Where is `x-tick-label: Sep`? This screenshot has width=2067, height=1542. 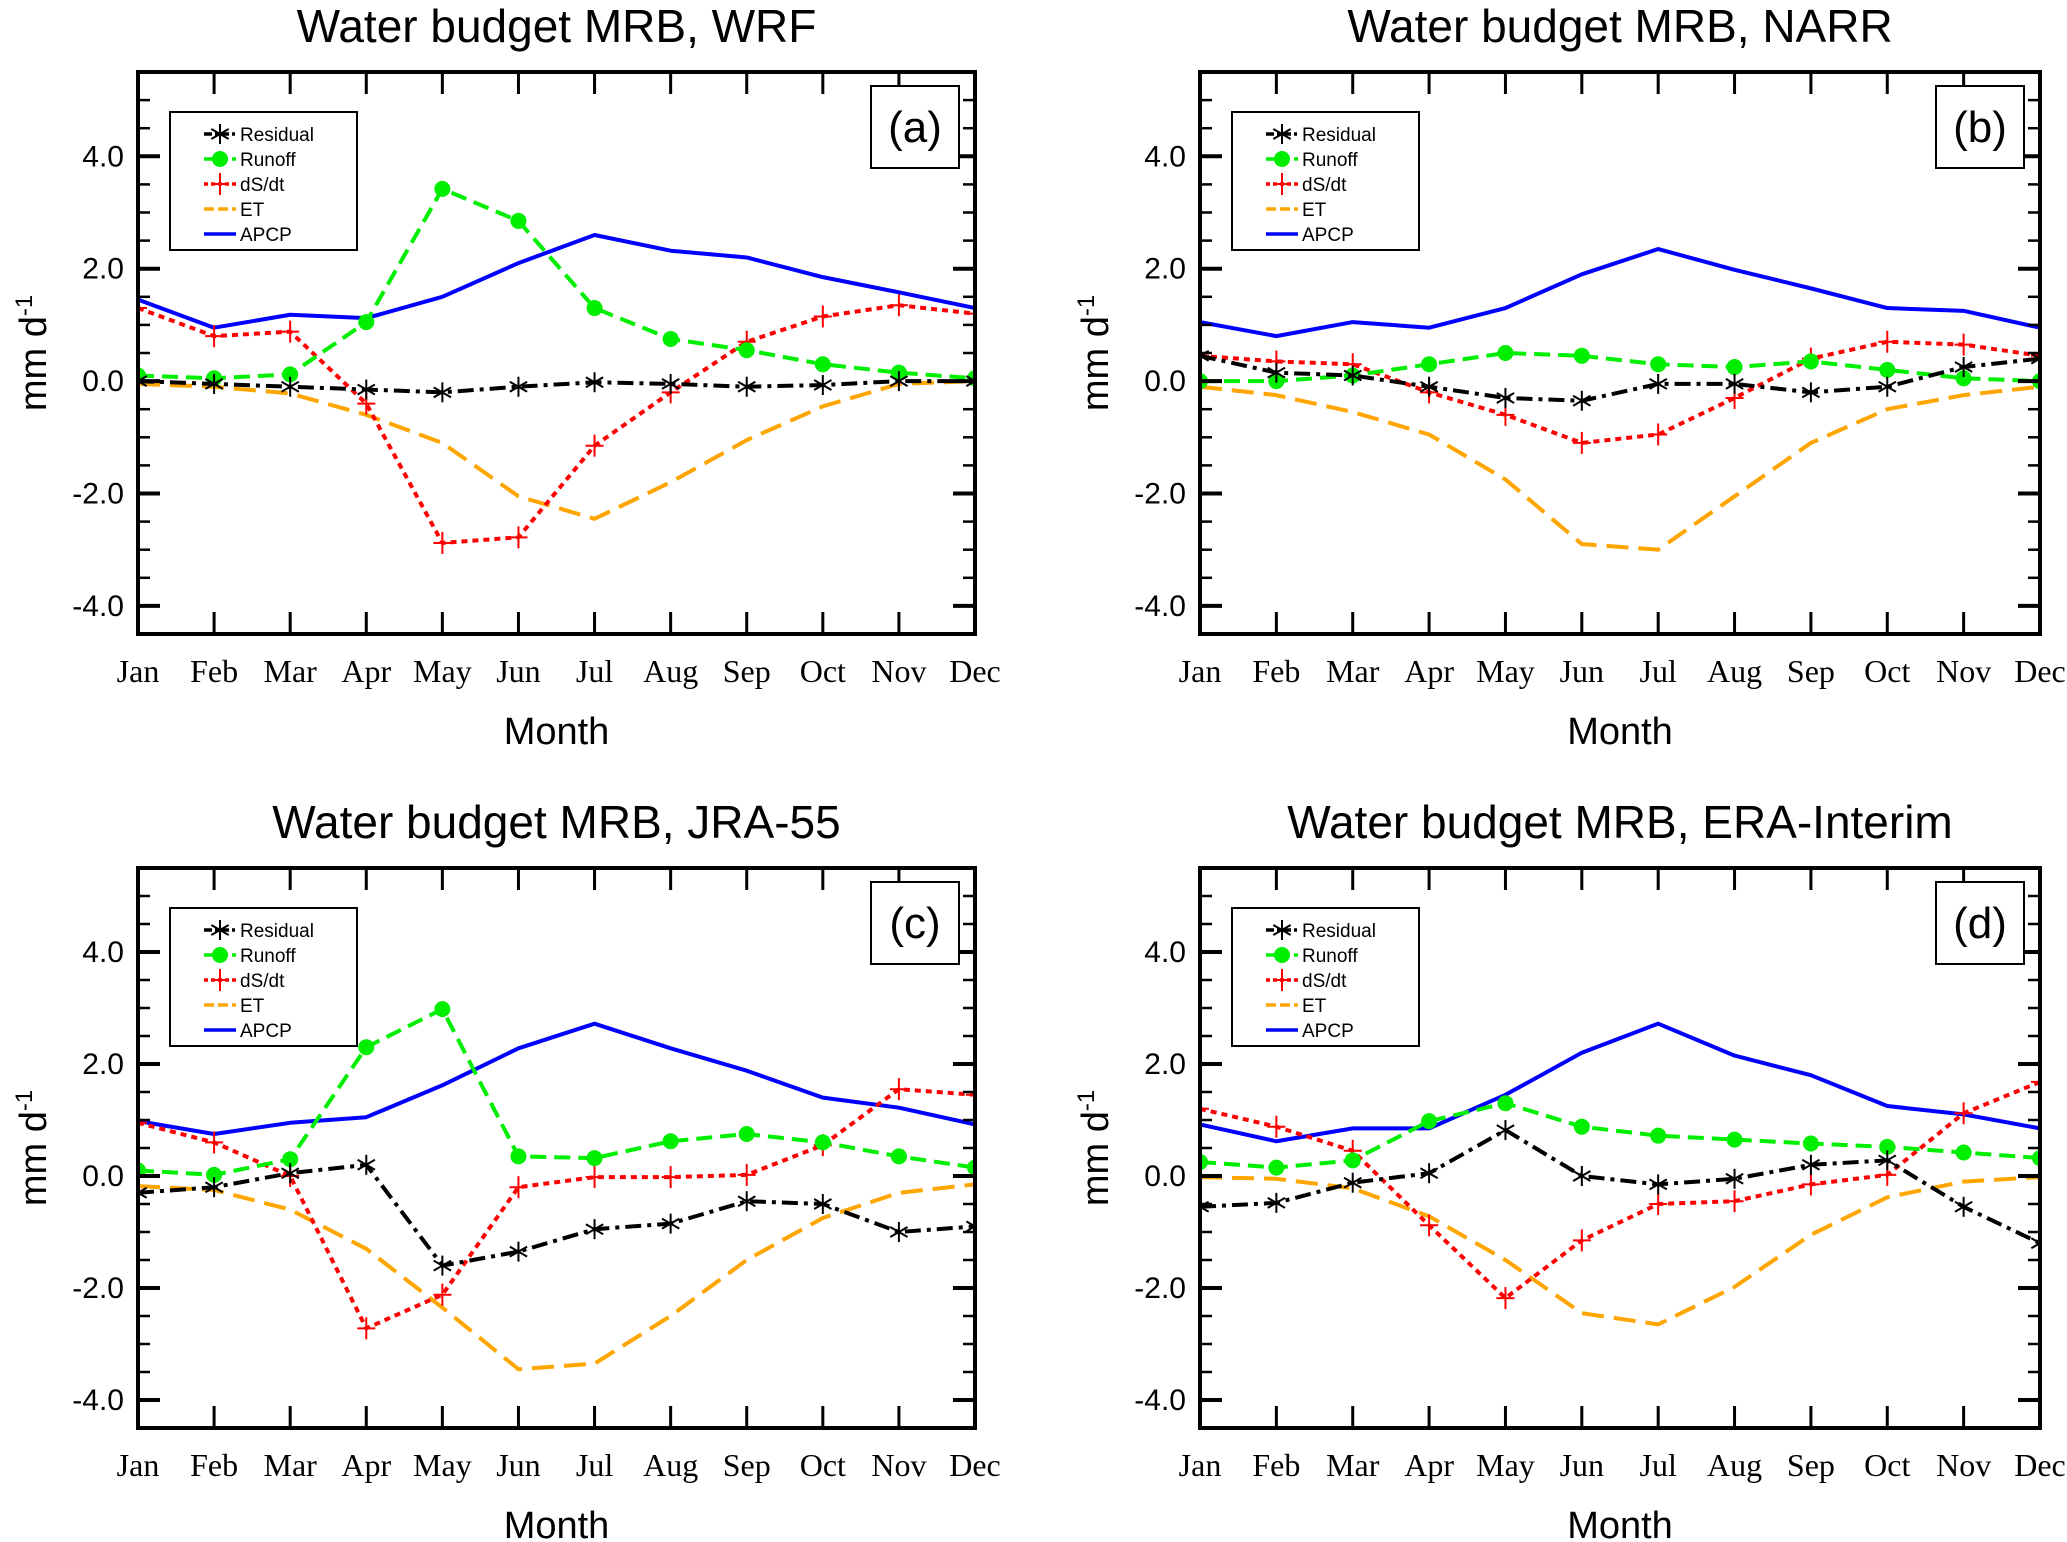 x-tick-label: Sep is located at coordinates (1811, 1465).